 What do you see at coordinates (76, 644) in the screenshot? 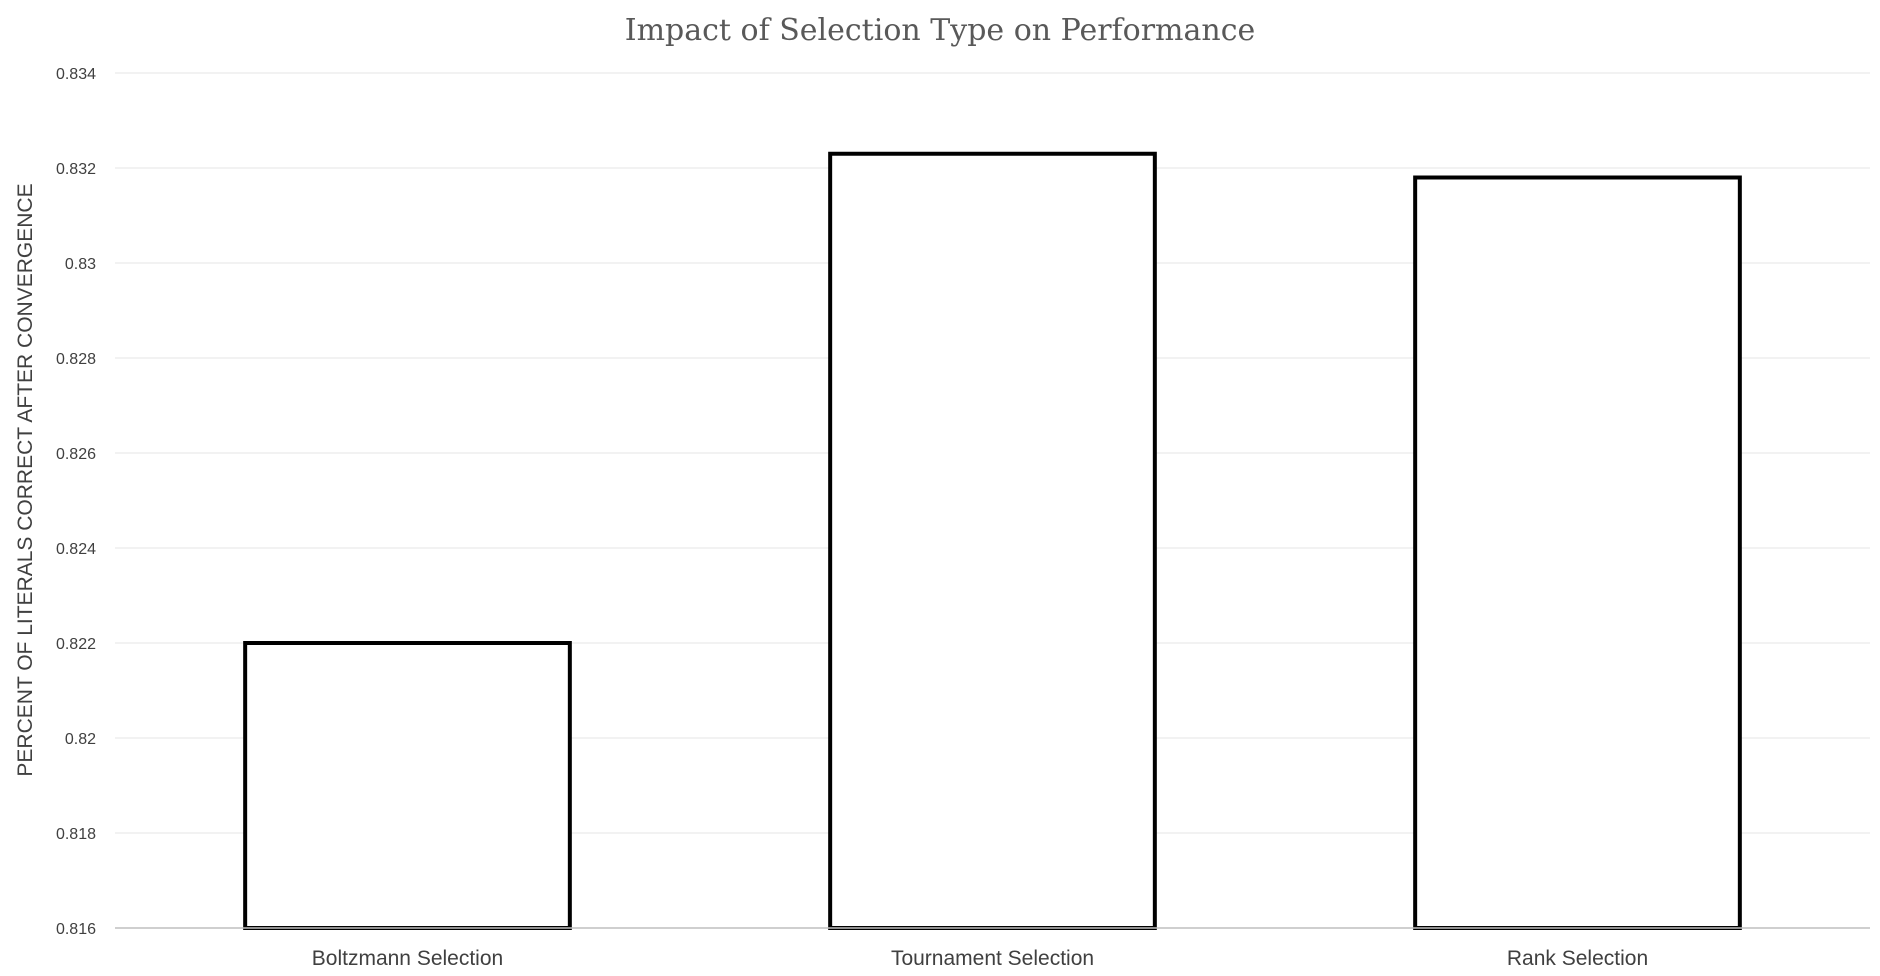
I see `y-tick-label: 0.822` at bounding box center [76, 644].